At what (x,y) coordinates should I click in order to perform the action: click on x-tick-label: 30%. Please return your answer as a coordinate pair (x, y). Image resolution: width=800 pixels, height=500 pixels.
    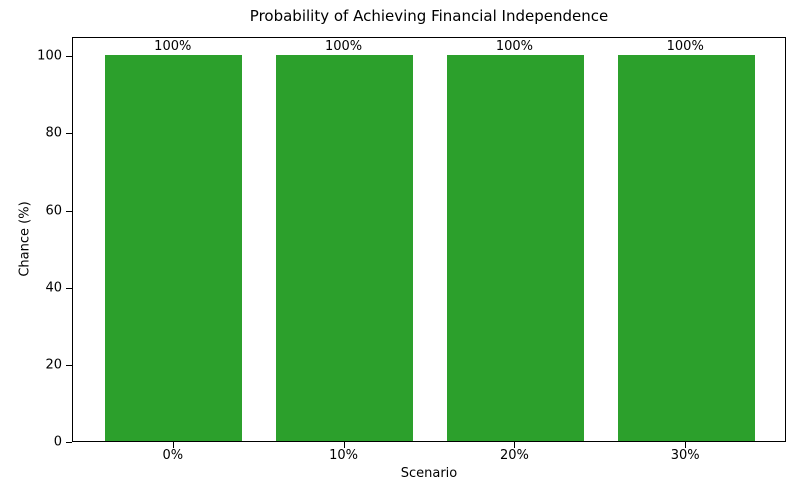
    Looking at the image, I should click on (685, 455).